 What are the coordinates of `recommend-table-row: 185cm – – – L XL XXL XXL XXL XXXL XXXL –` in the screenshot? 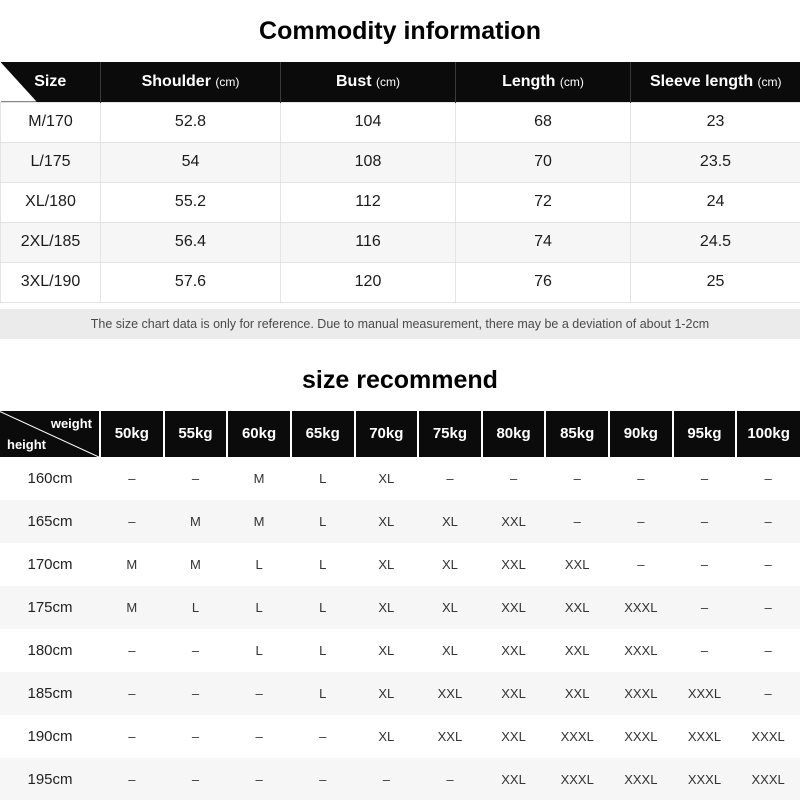 It's located at (400, 693).